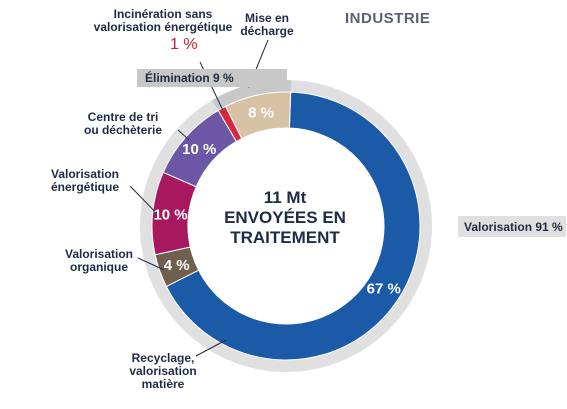 This screenshot has height=409, width=567. I want to click on label-energetique-line1: Valorisation, so click(85, 174).